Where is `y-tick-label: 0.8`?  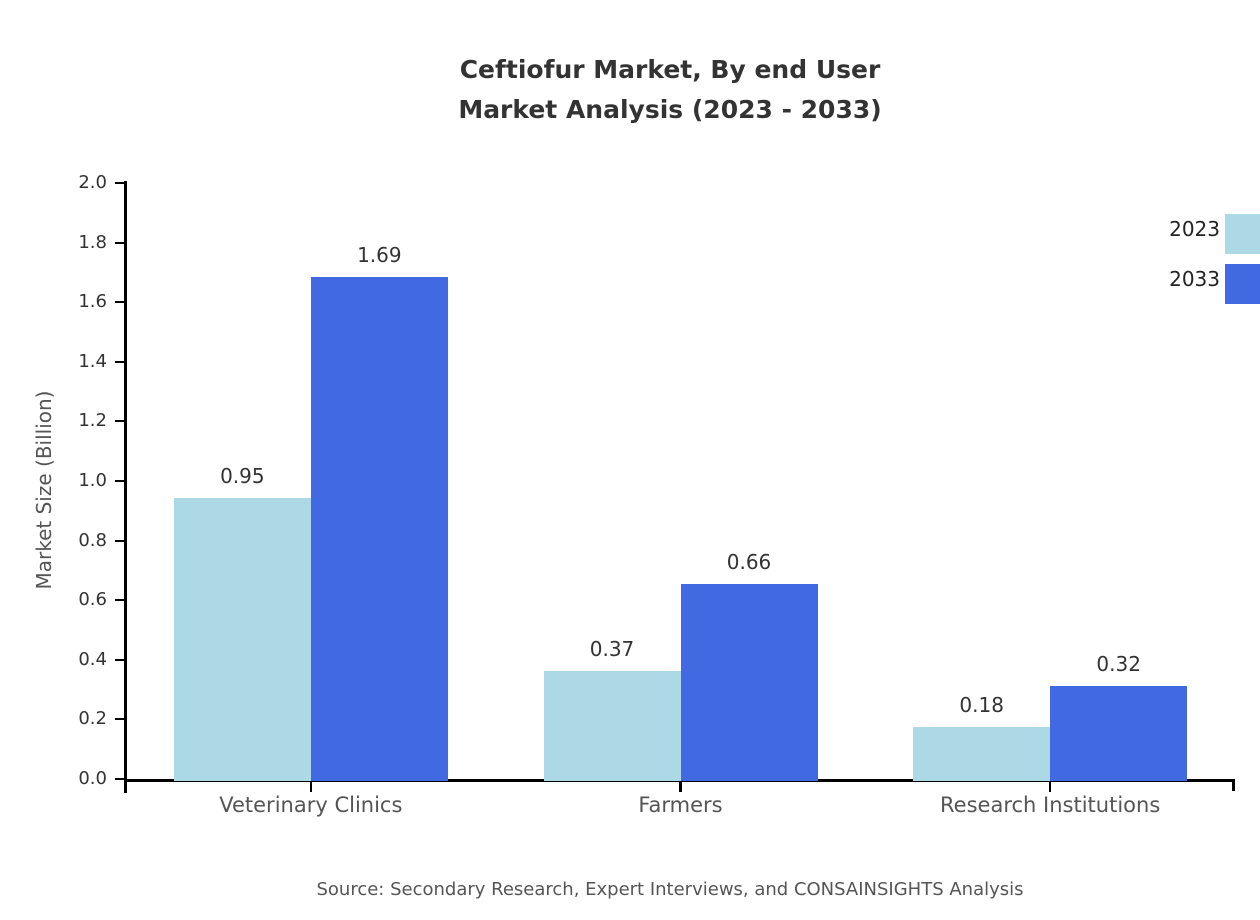
y-tick-label: 0.8 is located at coordinates (92, 540).